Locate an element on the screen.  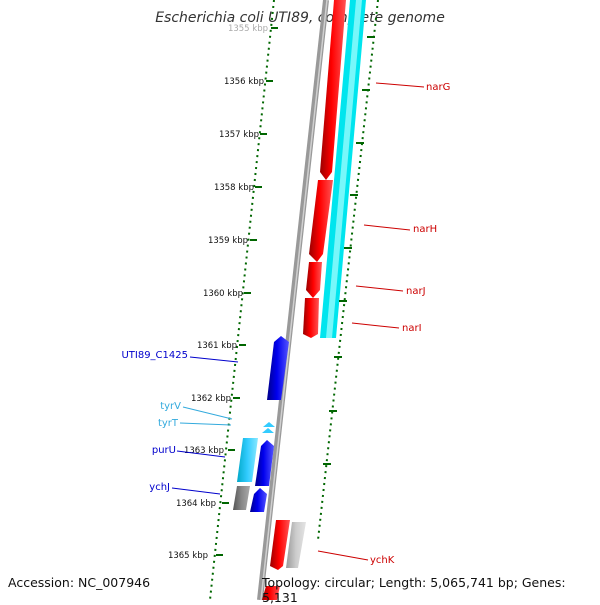
tick-label: 1359 kbp is located at coordinates (228, 241).